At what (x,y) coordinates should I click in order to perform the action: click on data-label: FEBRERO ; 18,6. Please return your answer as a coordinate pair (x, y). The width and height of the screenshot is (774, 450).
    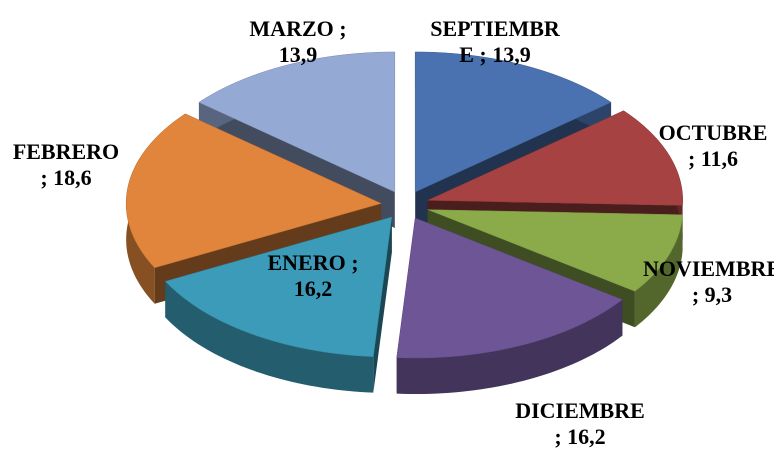
    Looking at the image, I should click on (66, 164).